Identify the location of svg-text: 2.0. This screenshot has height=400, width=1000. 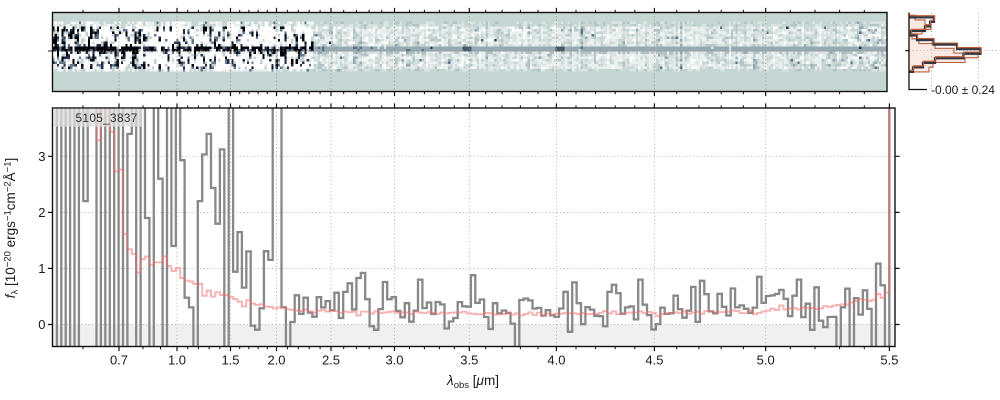
(276, 360).